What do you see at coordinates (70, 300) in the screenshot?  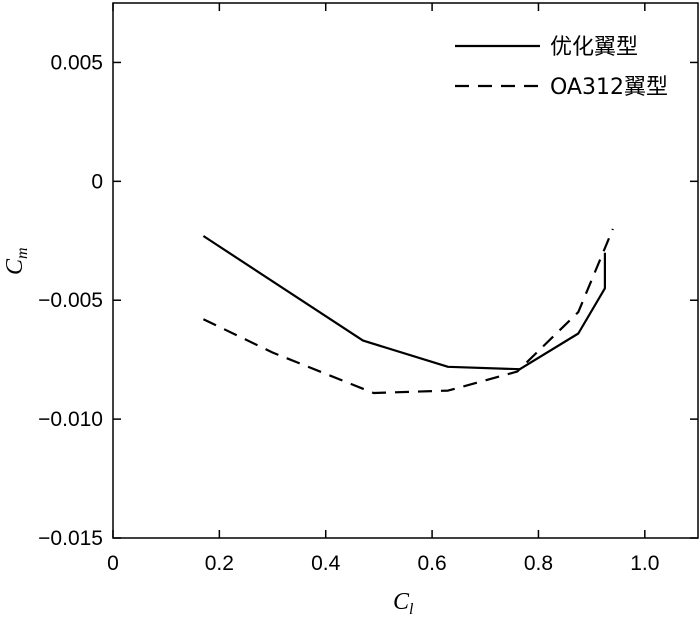 I see `y-tick-label: −0.005` at bounding box center [70, 300].